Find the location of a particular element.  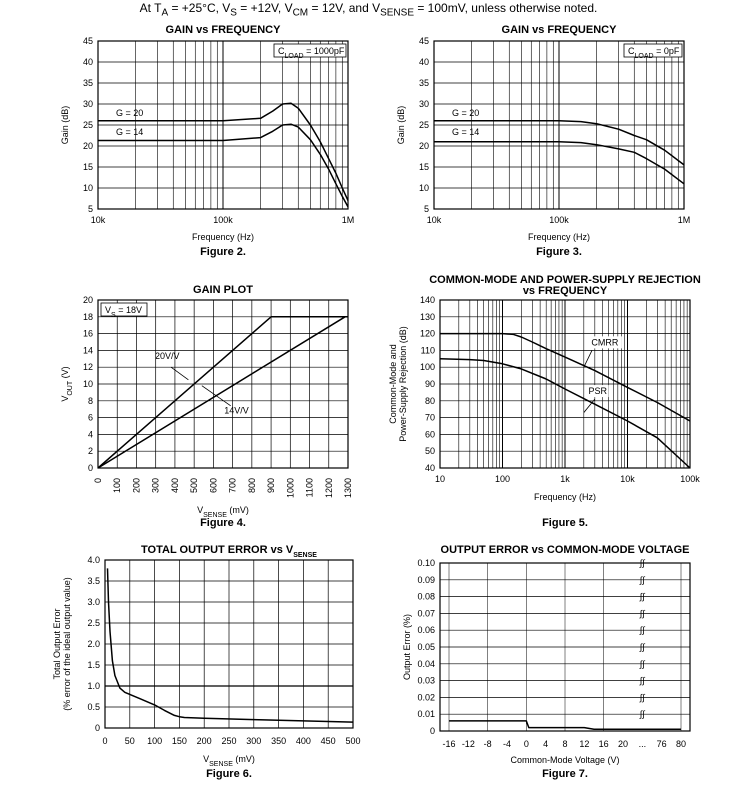

x-tick-label: 700 is located at coordinates (233, 485).